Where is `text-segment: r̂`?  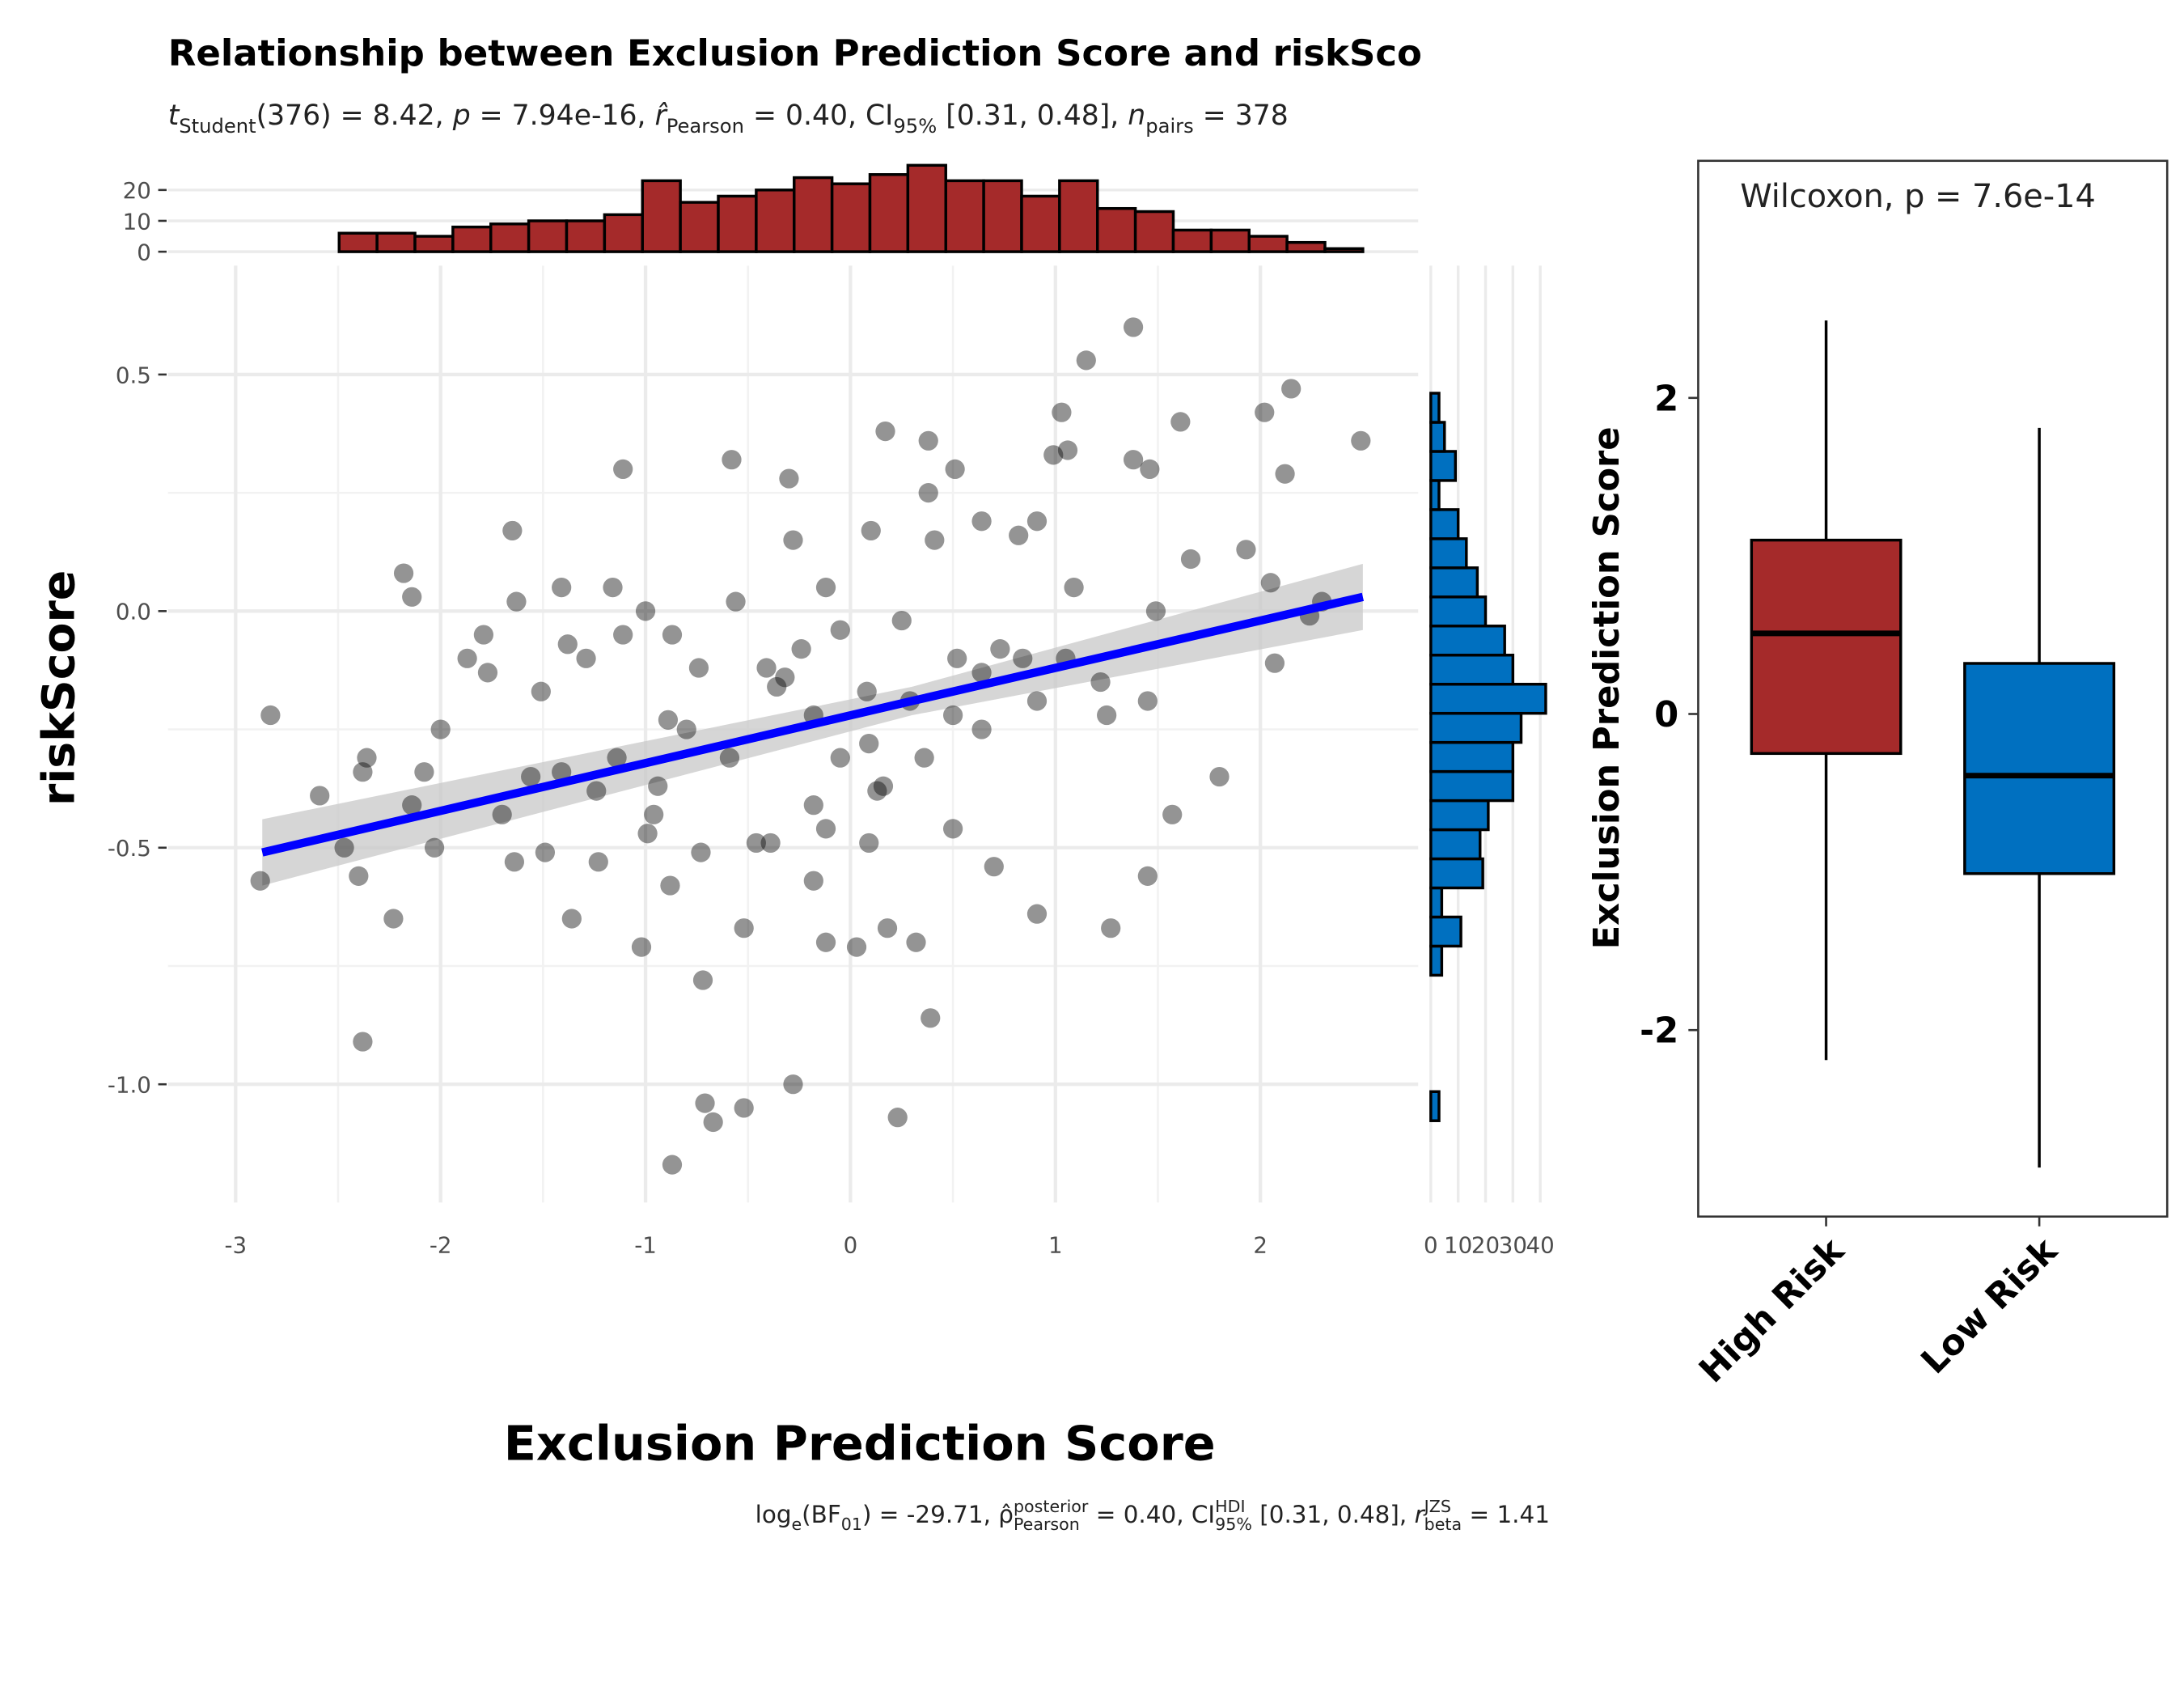
text-segment: r̂ is located at coordinates (661, 116).